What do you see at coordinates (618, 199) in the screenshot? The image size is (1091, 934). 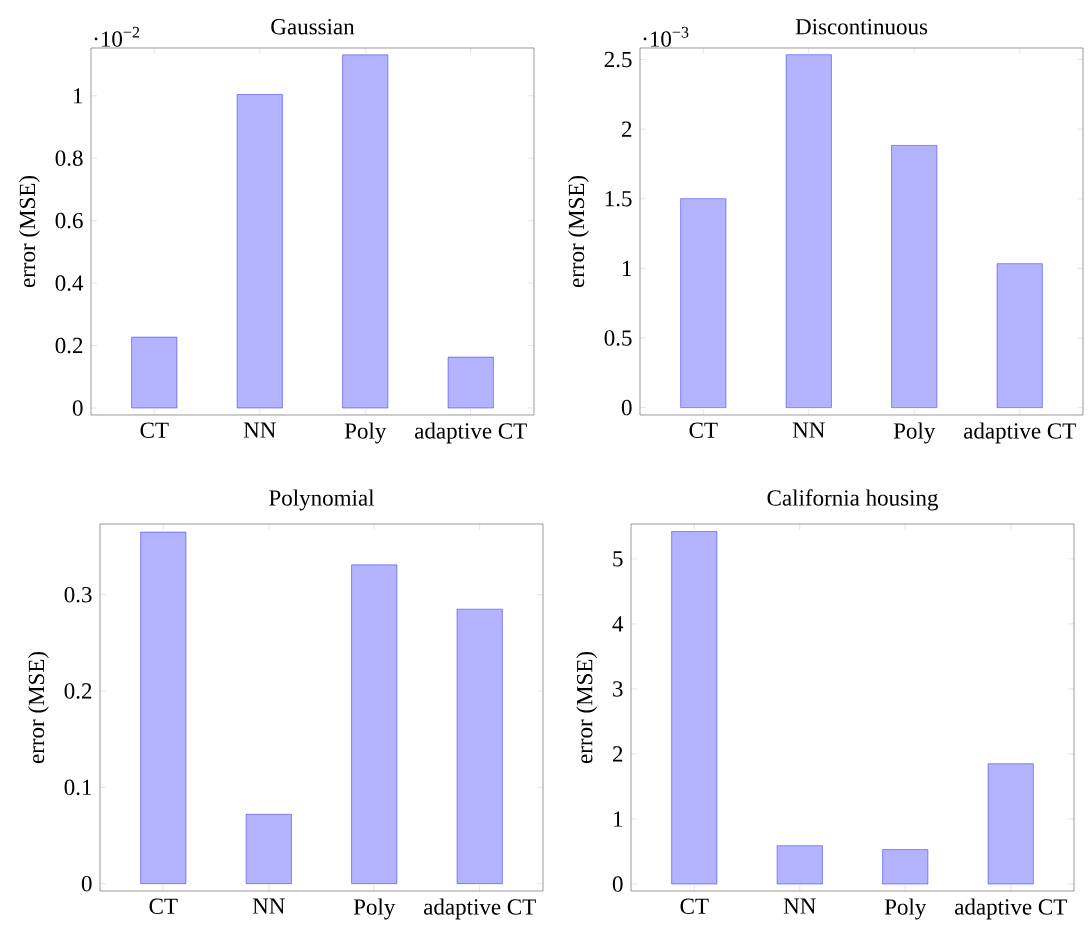 I see `y-tick-label: 1.5` at bounding box center [618, 199].